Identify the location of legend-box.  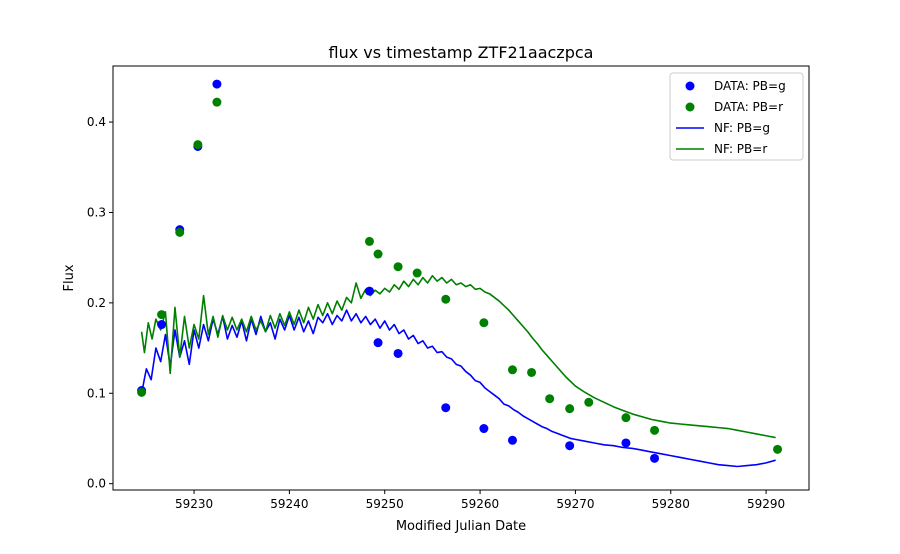
(736, 116).